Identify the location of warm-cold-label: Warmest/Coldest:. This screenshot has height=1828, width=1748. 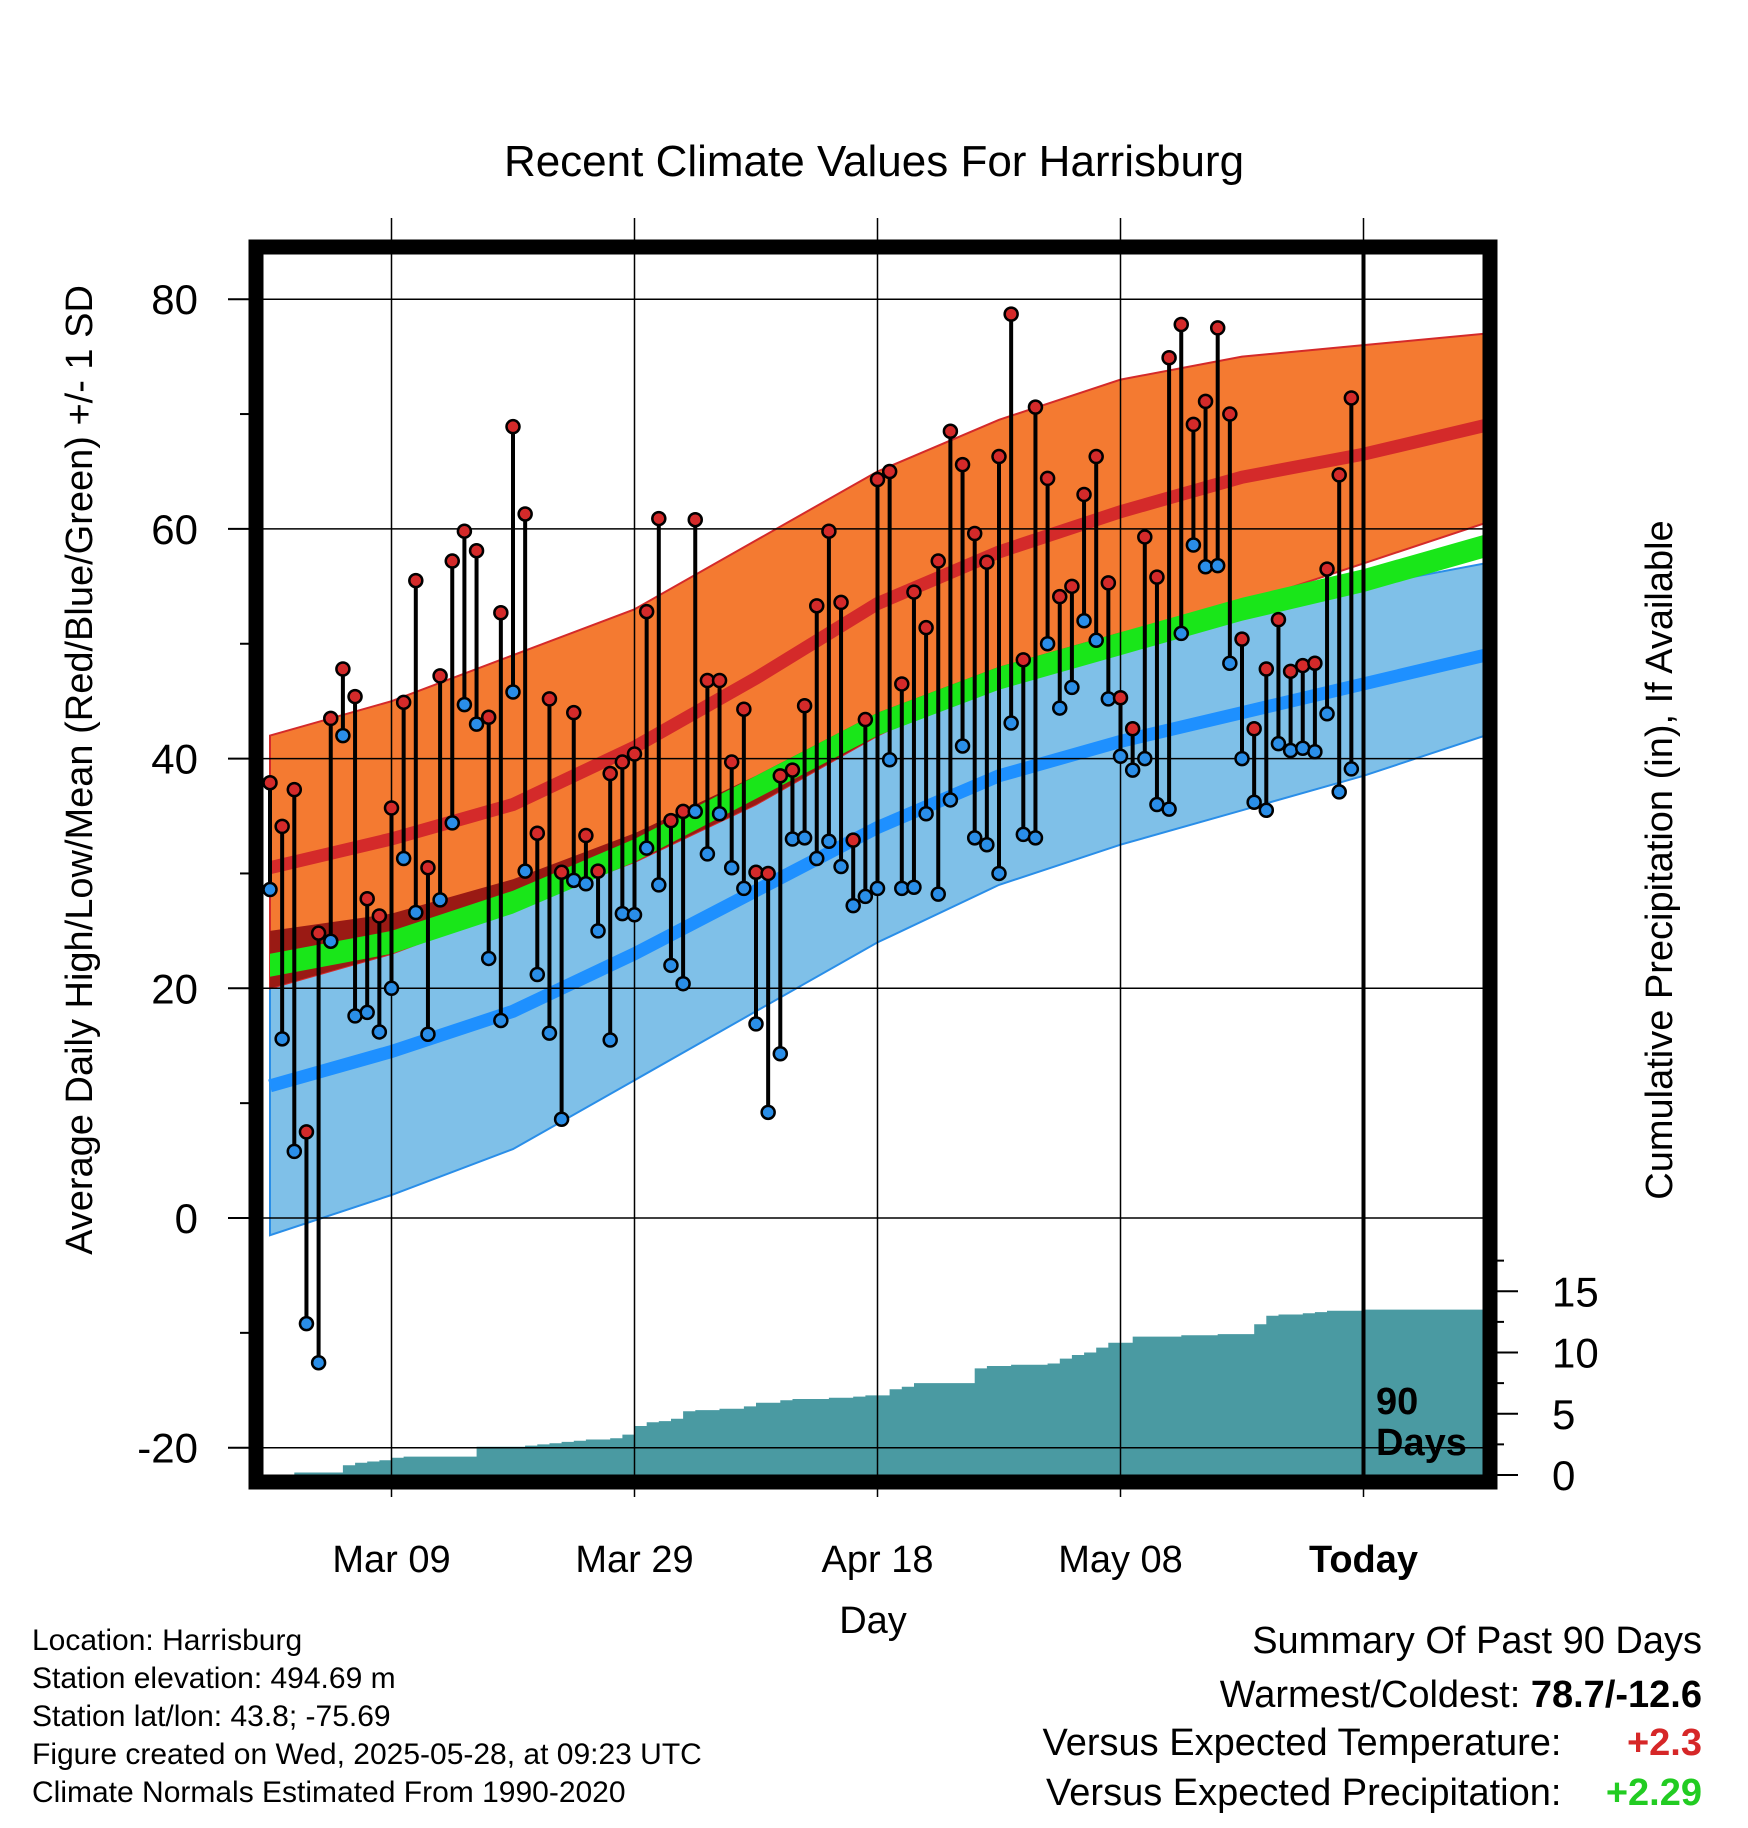
(1375, 1695).